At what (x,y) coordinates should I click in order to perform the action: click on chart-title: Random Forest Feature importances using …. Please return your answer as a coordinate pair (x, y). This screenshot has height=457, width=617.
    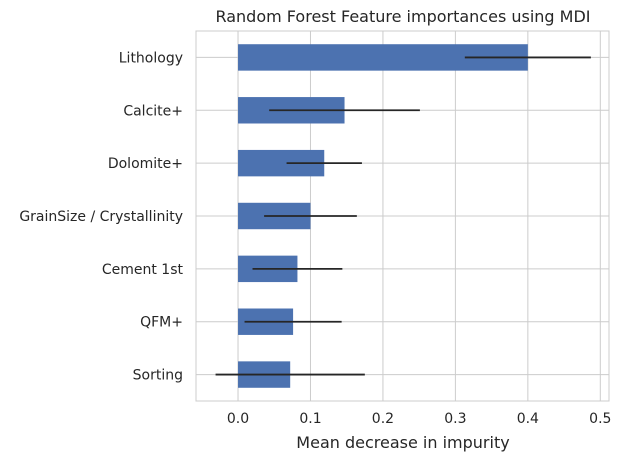
    Looking at the image, I should click on (402, 16).